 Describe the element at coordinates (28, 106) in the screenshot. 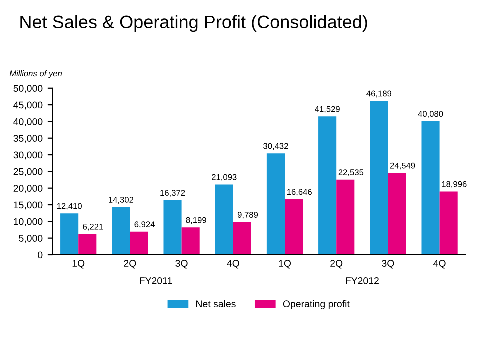

I see `y-tick-label: 45,000` at that location.